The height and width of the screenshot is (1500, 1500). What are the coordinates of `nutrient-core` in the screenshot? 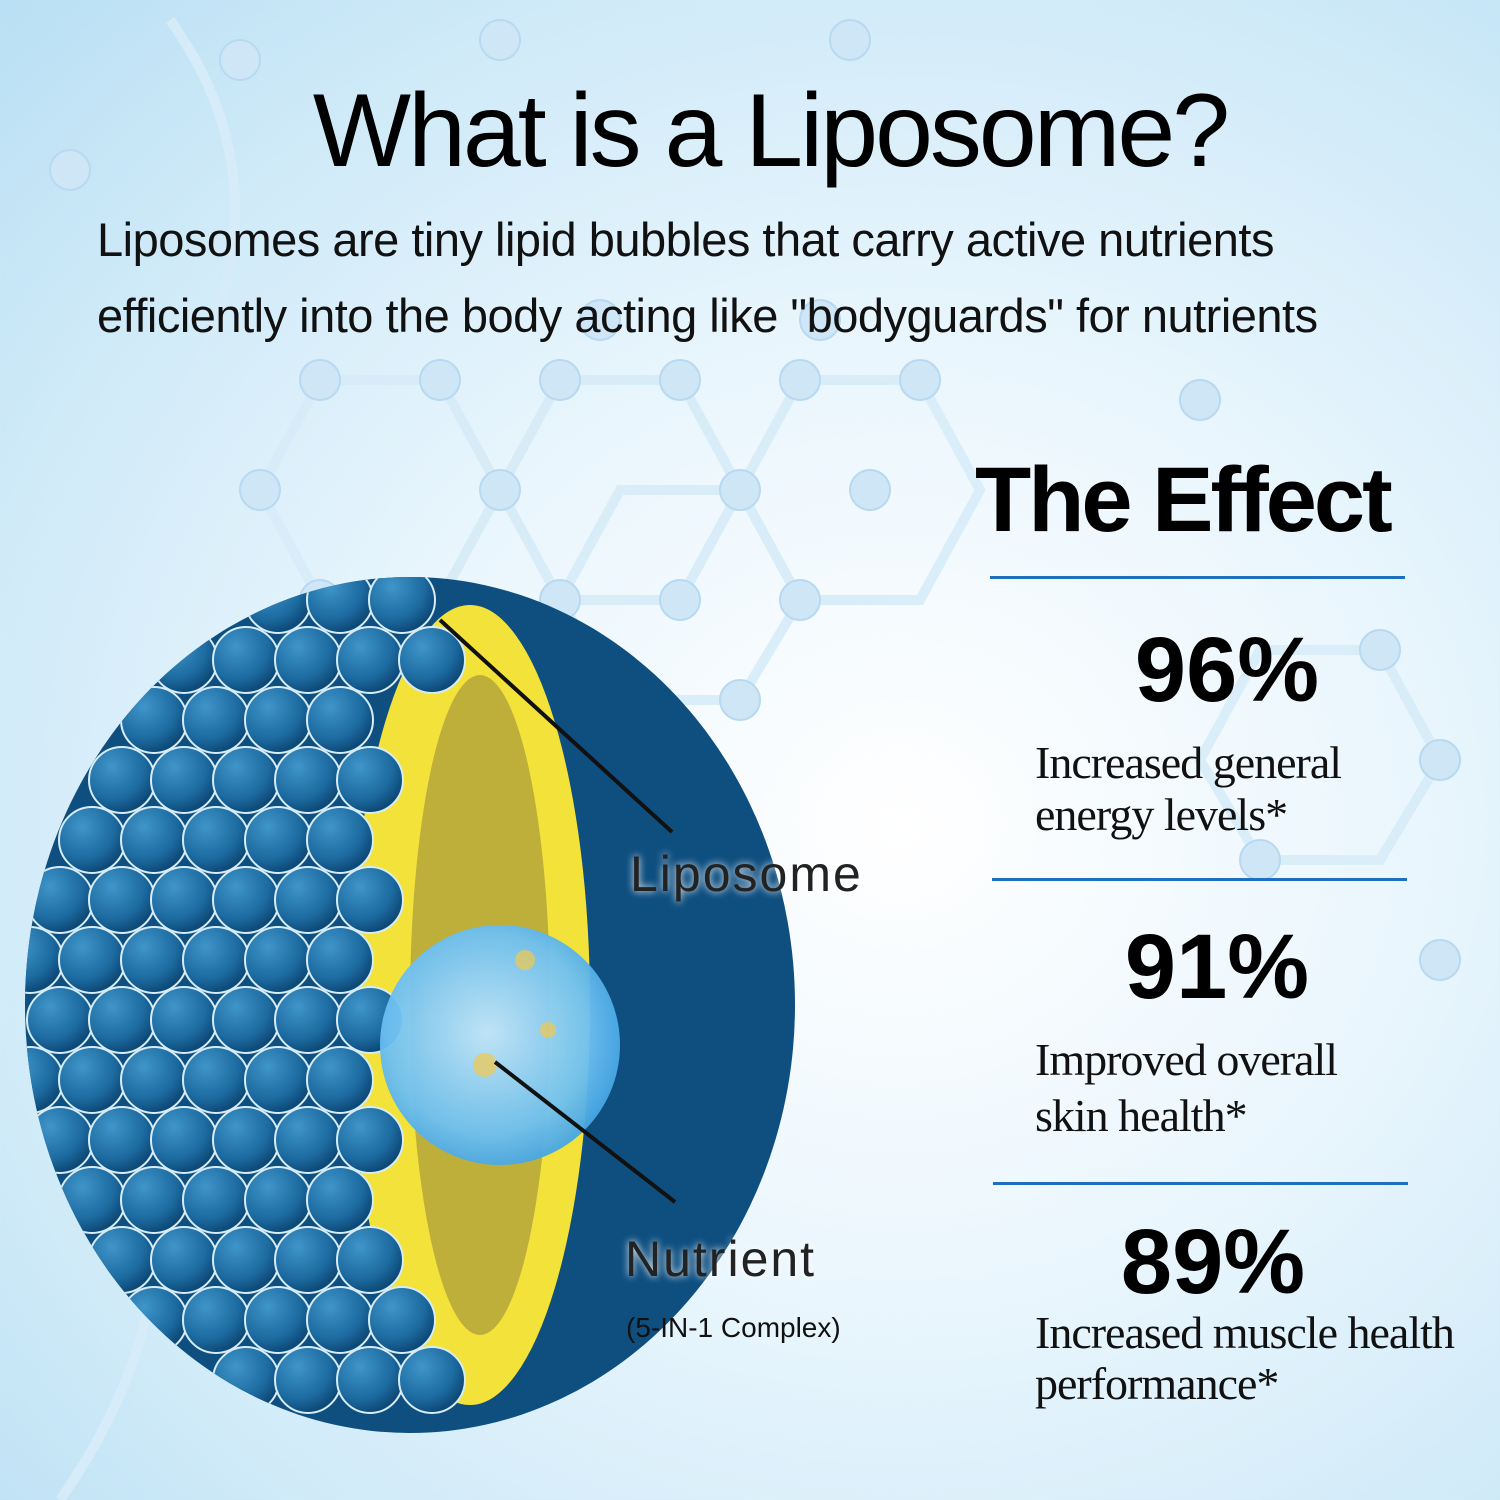 It's located at (500, 1045).